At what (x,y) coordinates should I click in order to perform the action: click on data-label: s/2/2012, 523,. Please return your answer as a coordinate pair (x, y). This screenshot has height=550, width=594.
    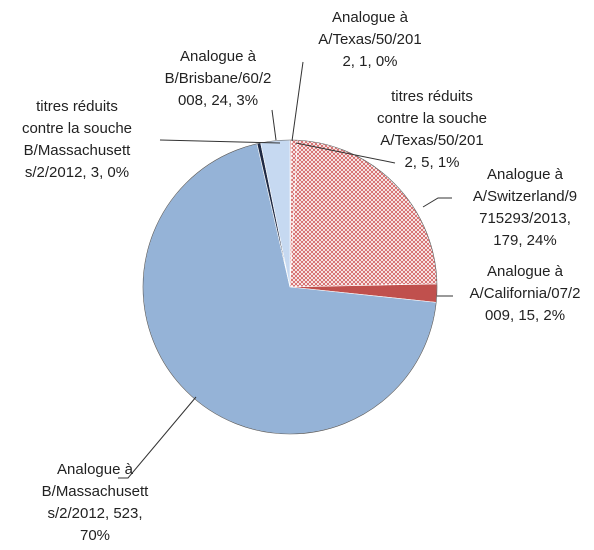
    Looking at the image, I should click on (94, 513).